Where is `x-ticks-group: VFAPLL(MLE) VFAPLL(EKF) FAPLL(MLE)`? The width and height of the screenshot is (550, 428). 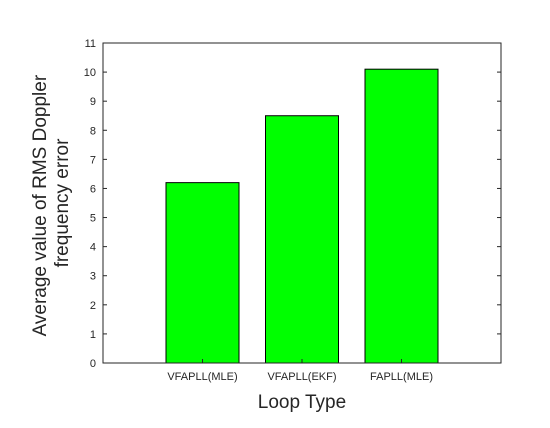 x-ticks-group: VFAPLL(MLE) VFAPLL(EKF) FAPLL(MLE) is located at coordinates (300, 371).